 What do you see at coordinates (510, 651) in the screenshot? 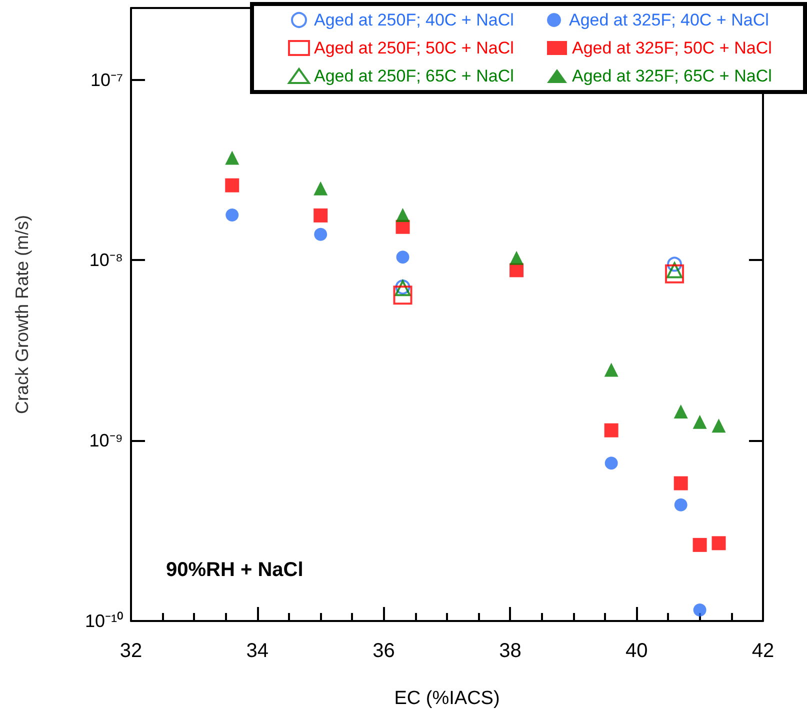
I see `x-tick-label: 38` at bounding box center [510, 651].